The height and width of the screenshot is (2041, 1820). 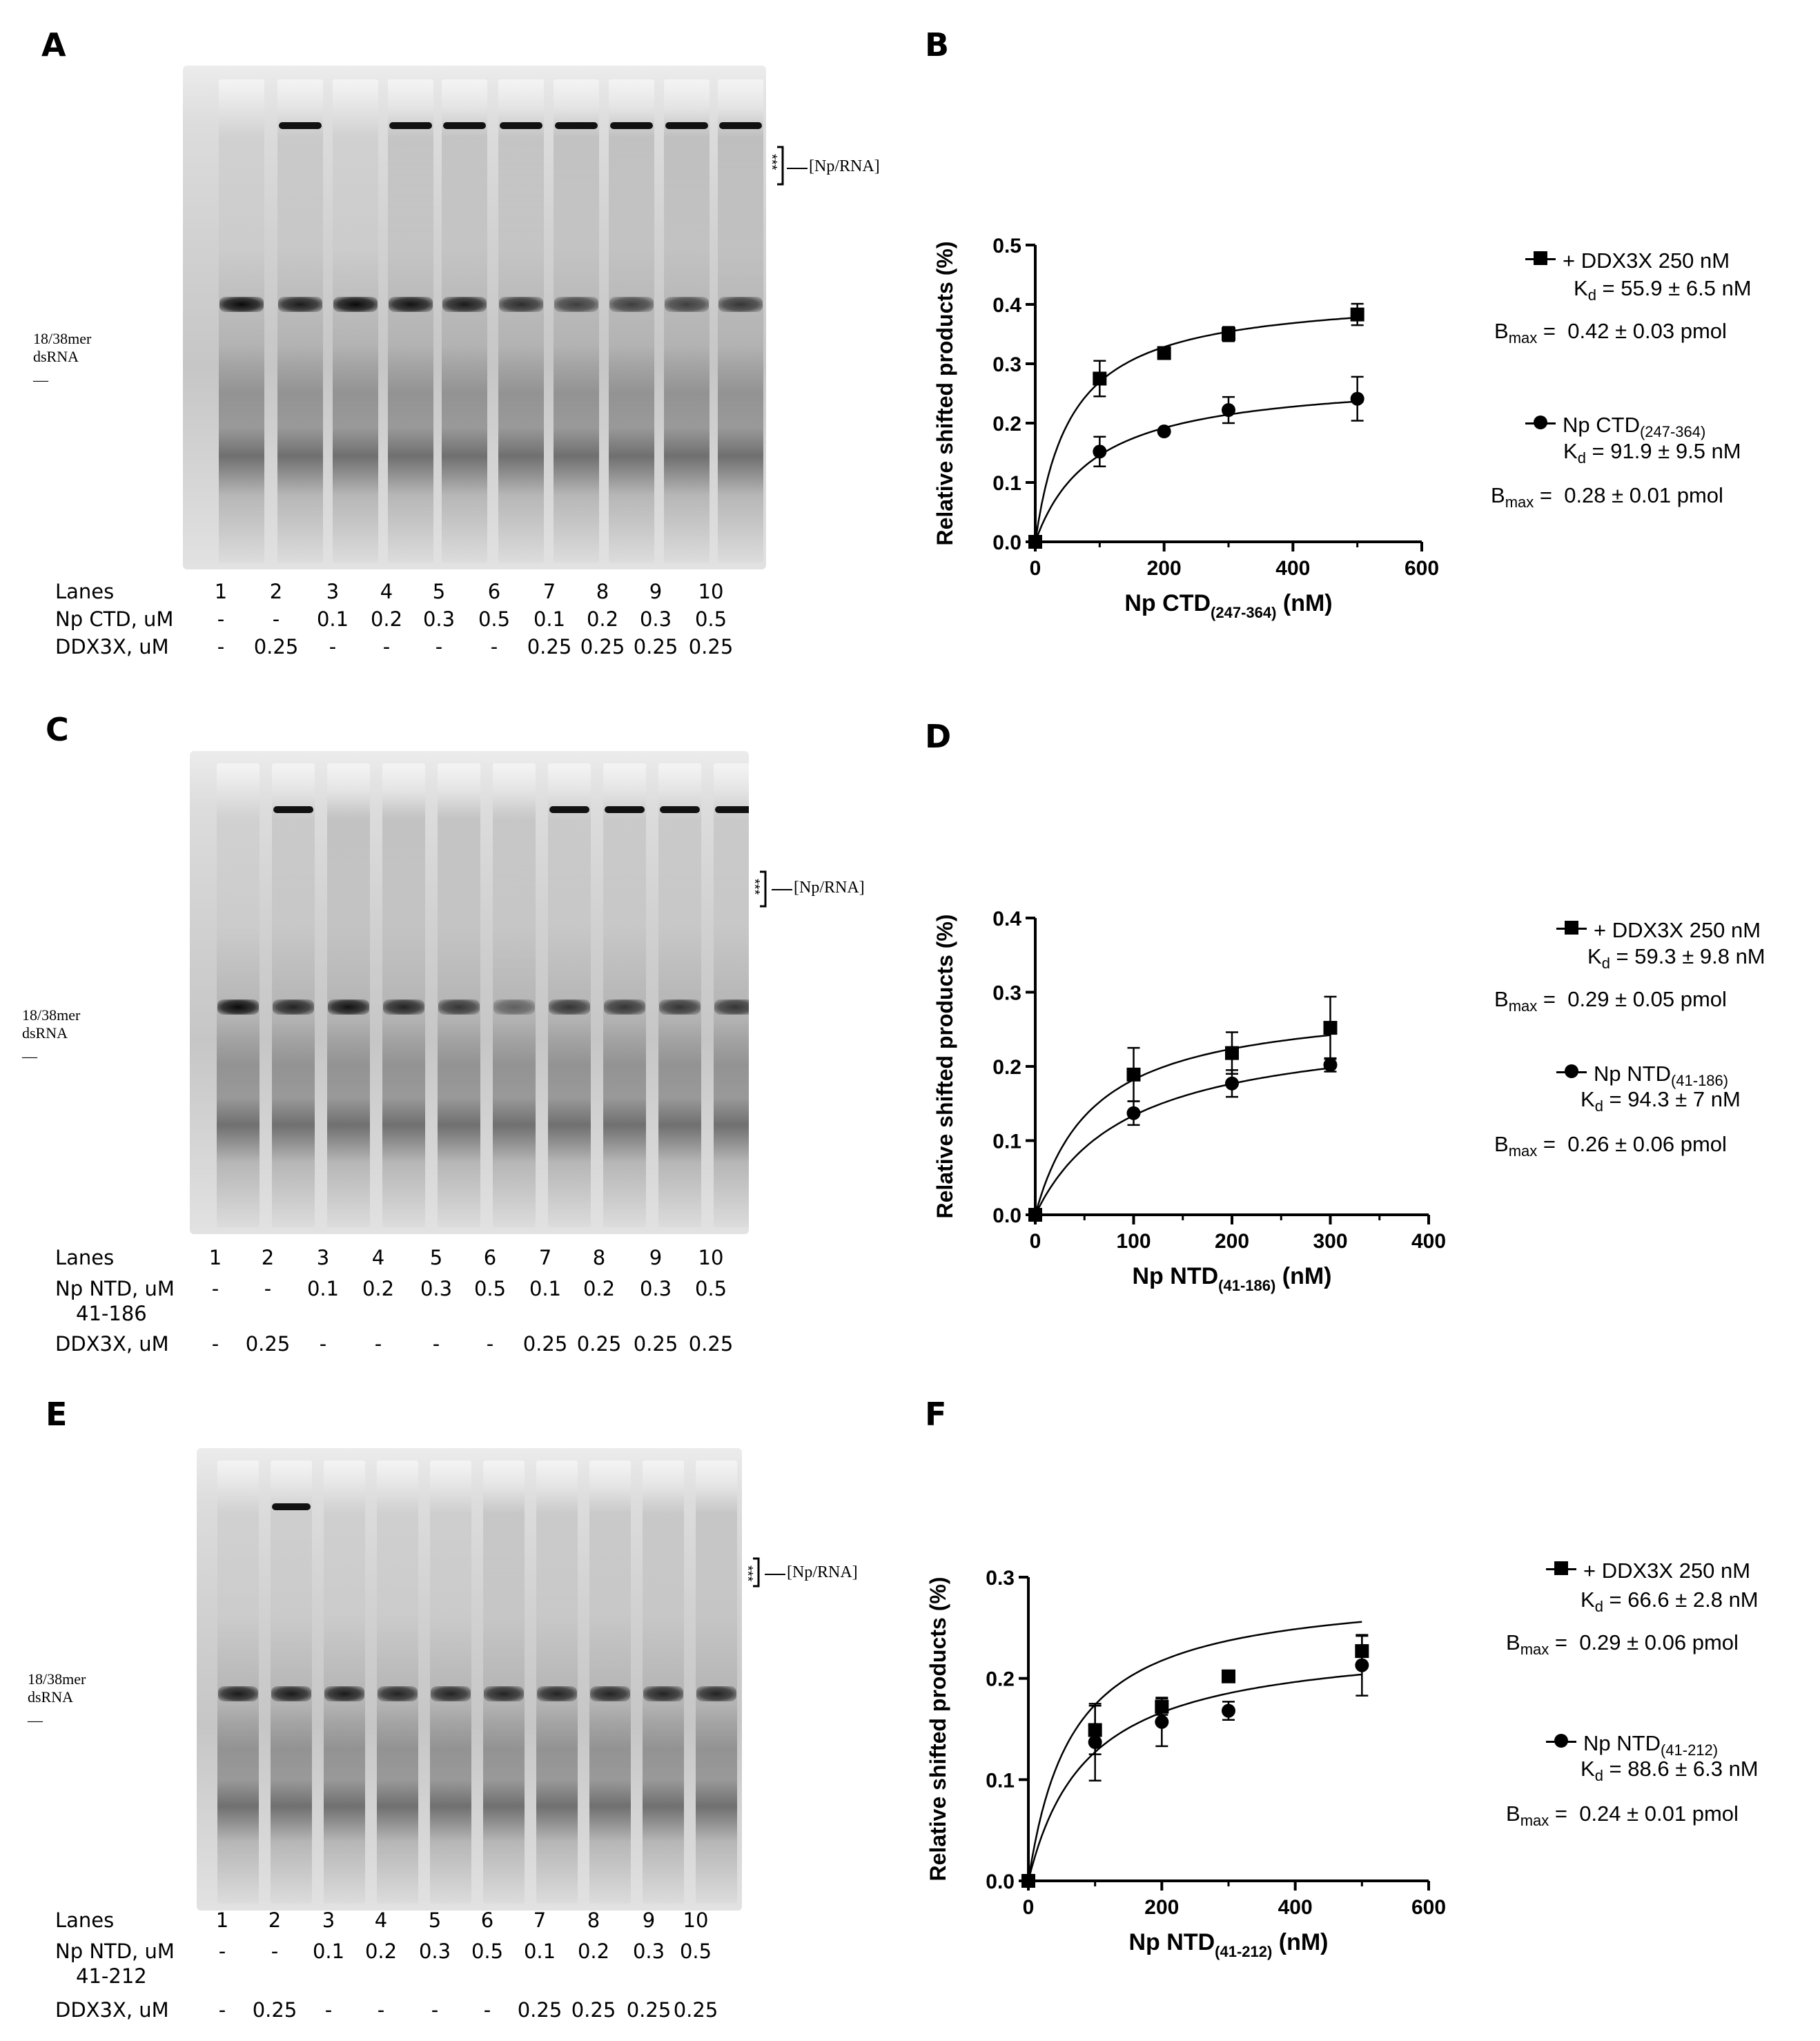 I want to click on lane-cell: 4, so click(x=386, y=591).